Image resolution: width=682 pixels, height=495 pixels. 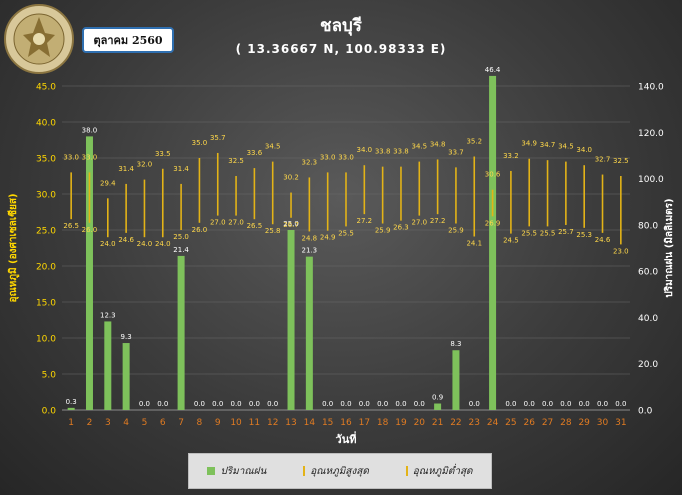 I want to click on right-axis-tick-label: 60.0, so click(x=648, y=273).